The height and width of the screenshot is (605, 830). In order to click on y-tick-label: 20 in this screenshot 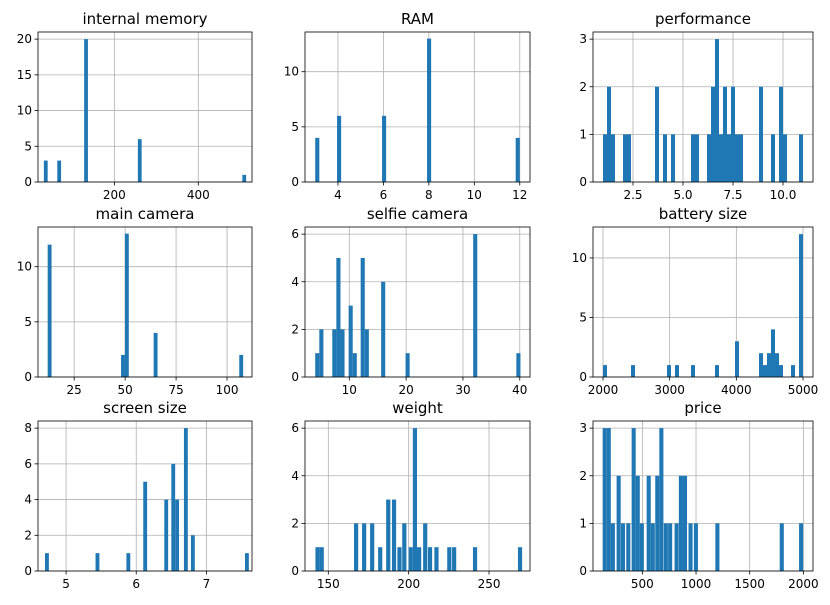, I will do `click(24, 39)`.